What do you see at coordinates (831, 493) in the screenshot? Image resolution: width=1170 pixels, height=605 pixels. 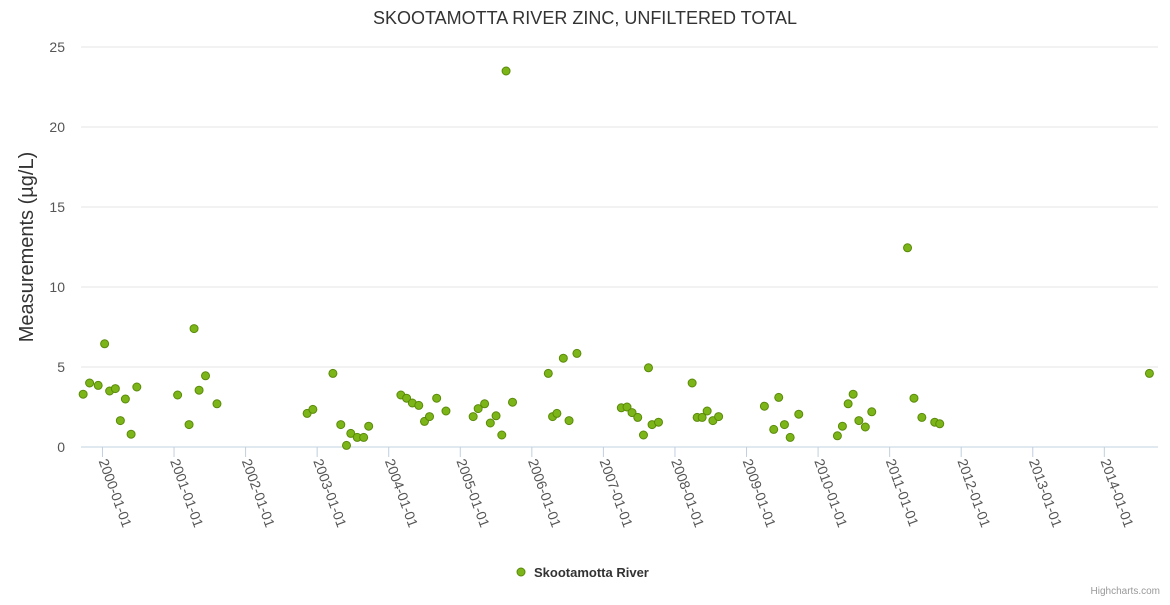 I see `x-tick-label: 2010-01-01` at bounding box center [831, 493].